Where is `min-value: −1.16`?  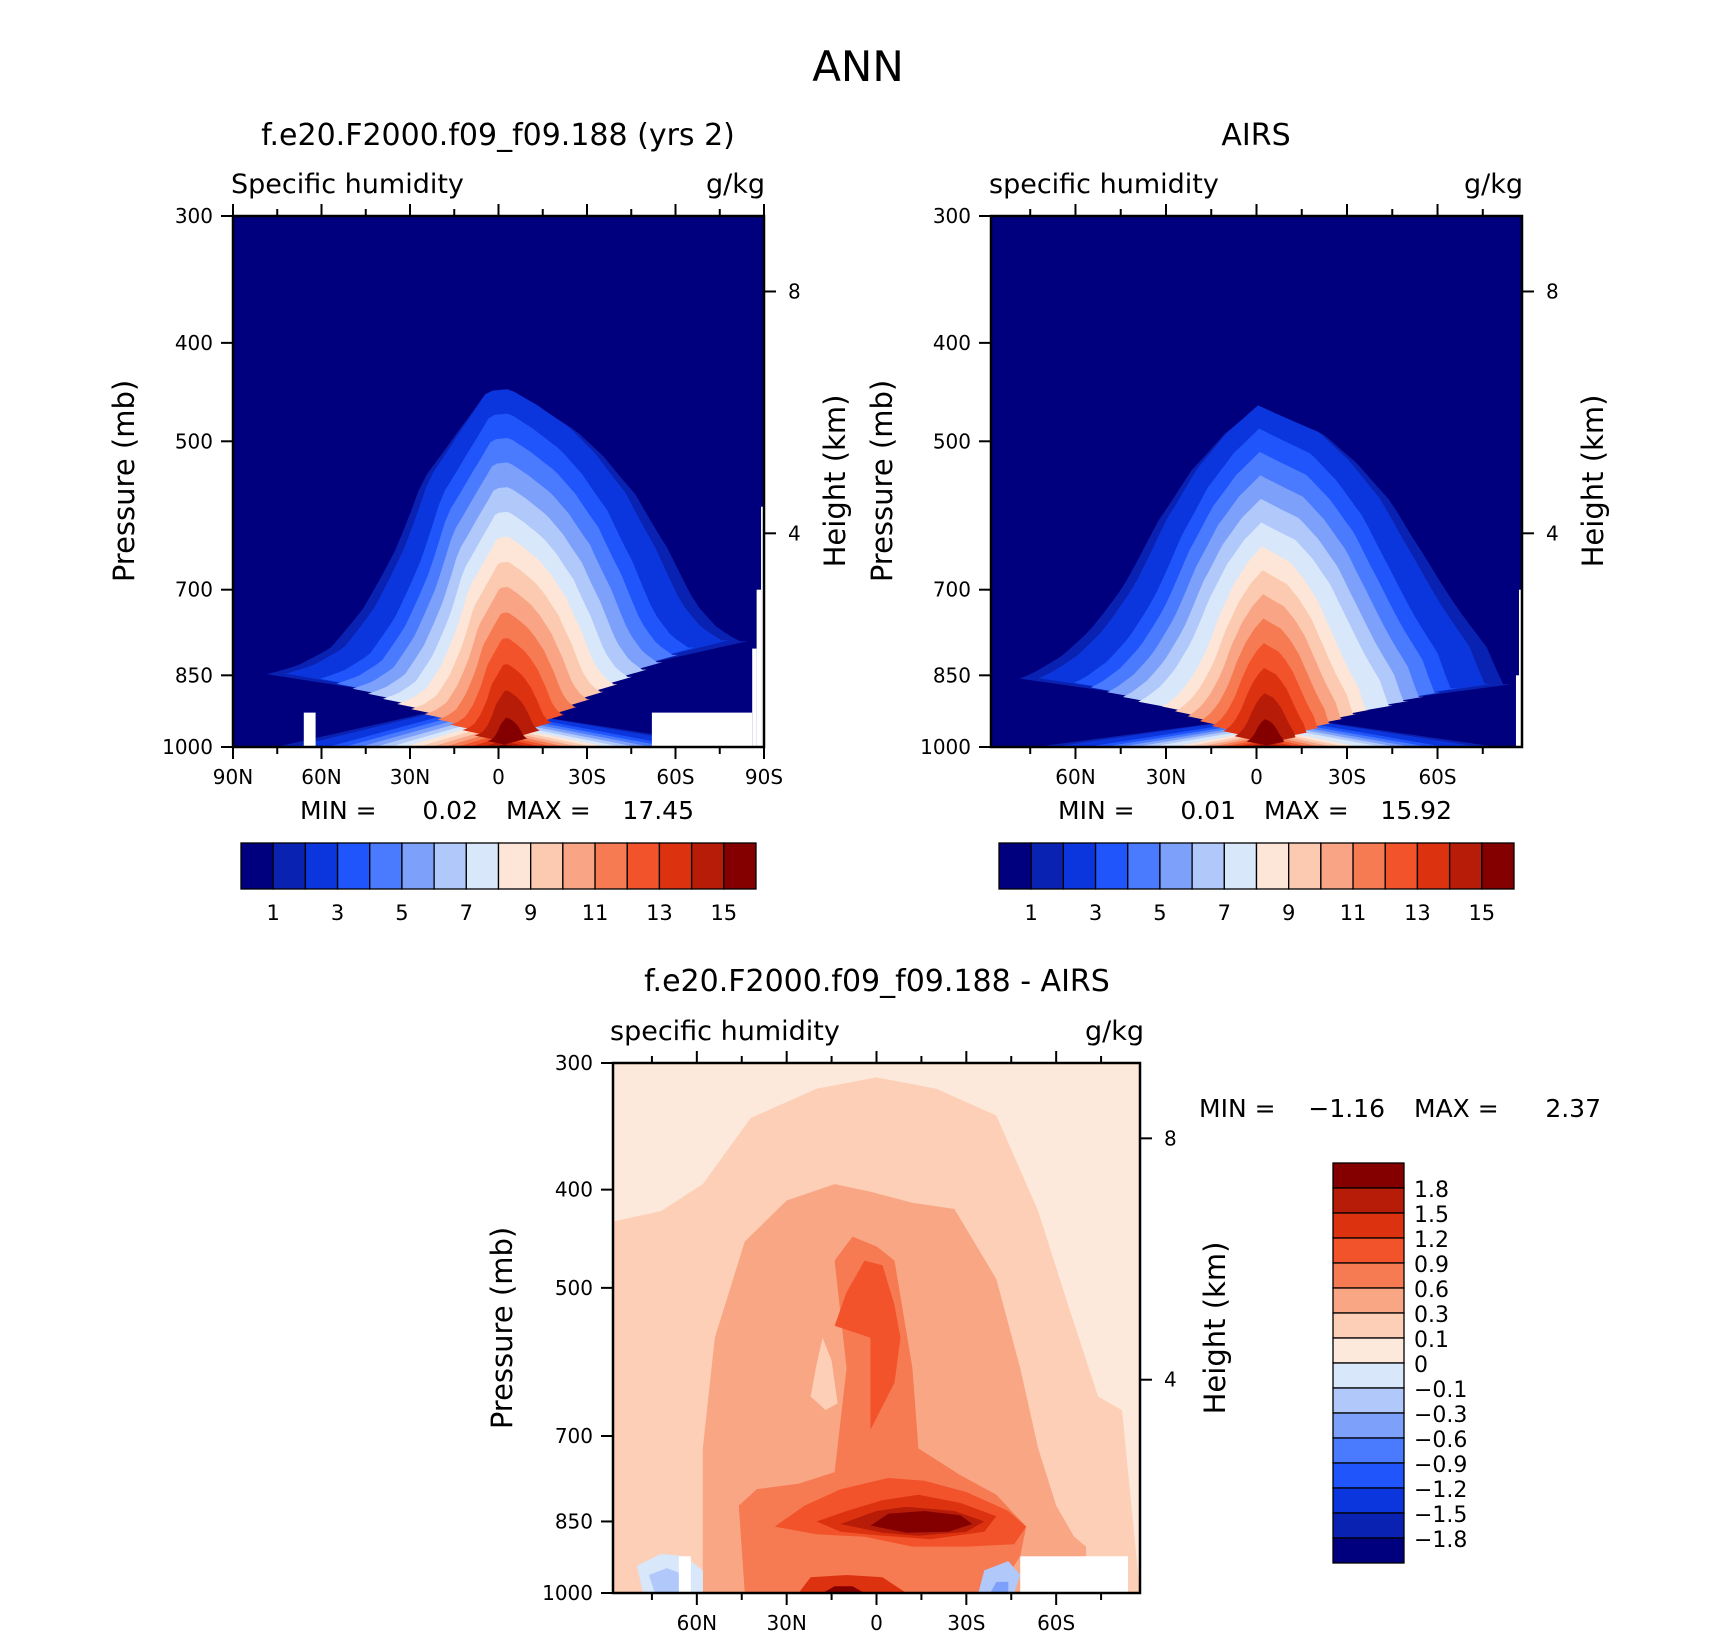
min-value: −1.16 is located at coordinates (1346, 1108).